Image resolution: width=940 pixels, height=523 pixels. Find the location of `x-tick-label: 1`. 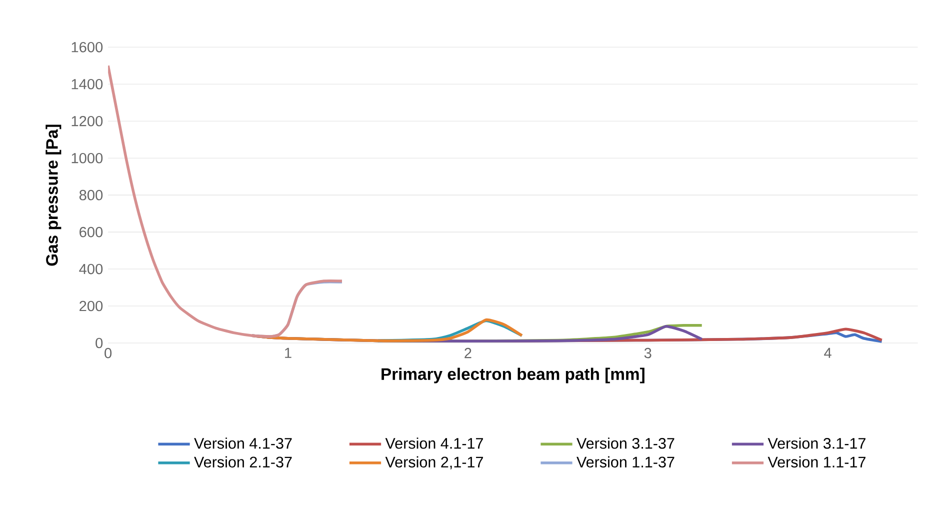

x-tick-label: 1 is located at coordinates (288, 353).